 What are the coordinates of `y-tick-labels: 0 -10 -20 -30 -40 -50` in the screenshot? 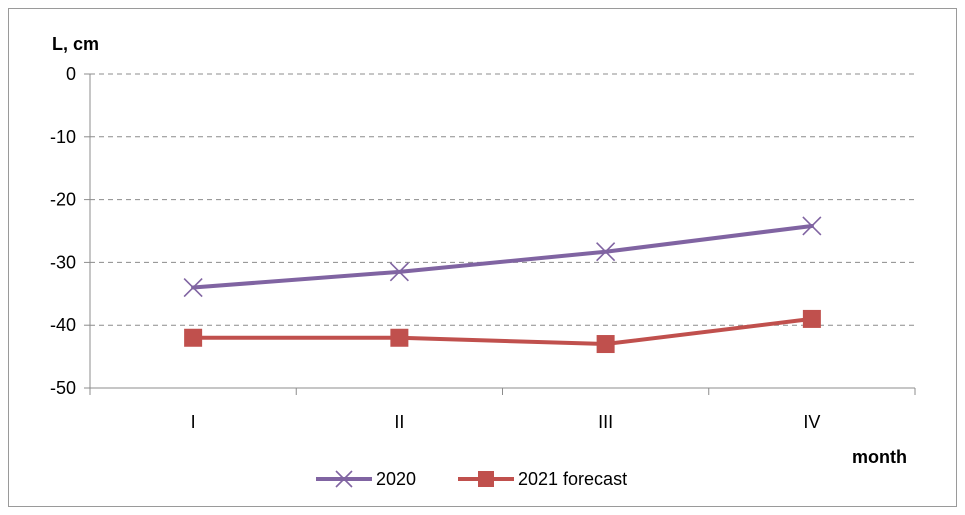 It's located at (63, 231).